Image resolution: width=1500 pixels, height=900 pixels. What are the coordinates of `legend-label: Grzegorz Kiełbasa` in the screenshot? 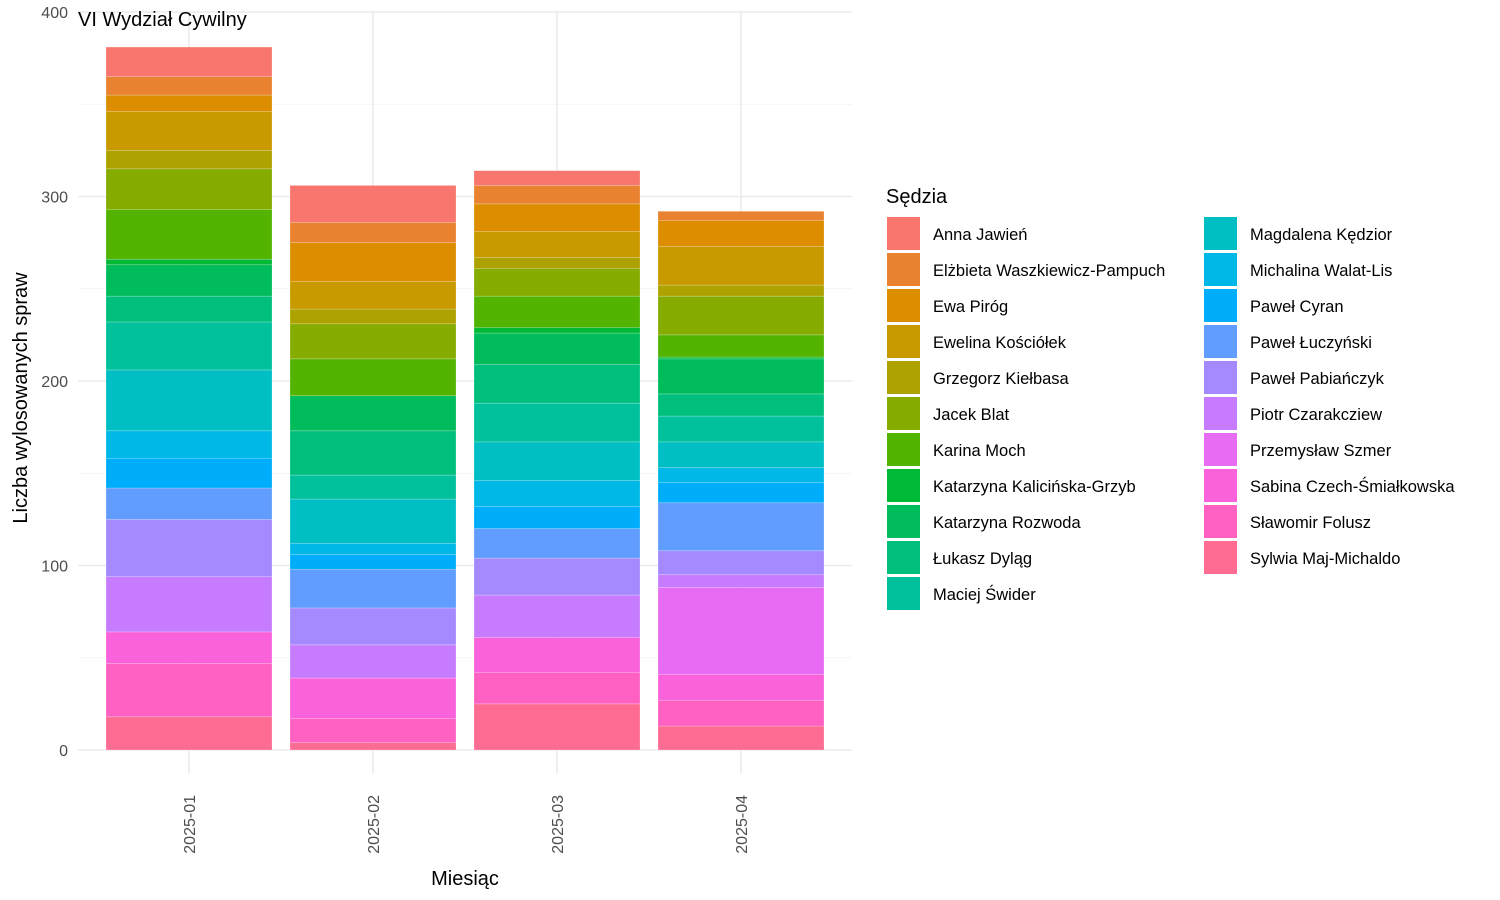 It's located at (1001, 379).